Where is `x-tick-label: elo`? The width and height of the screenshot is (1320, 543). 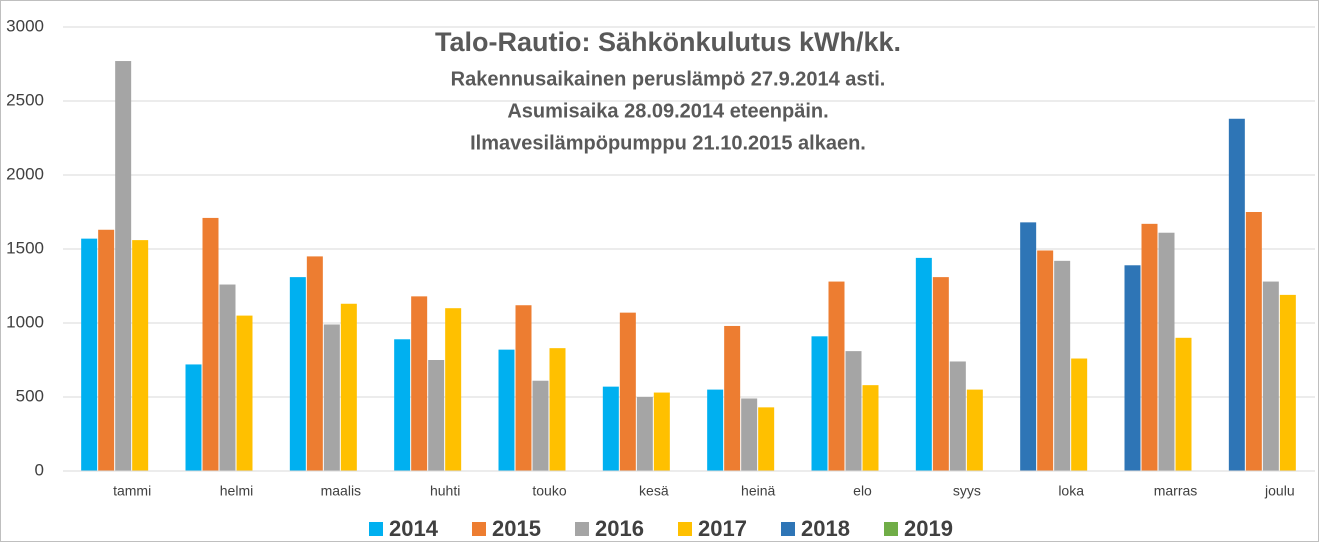 x-tick-label: elo is located at coordinates (862, 491).